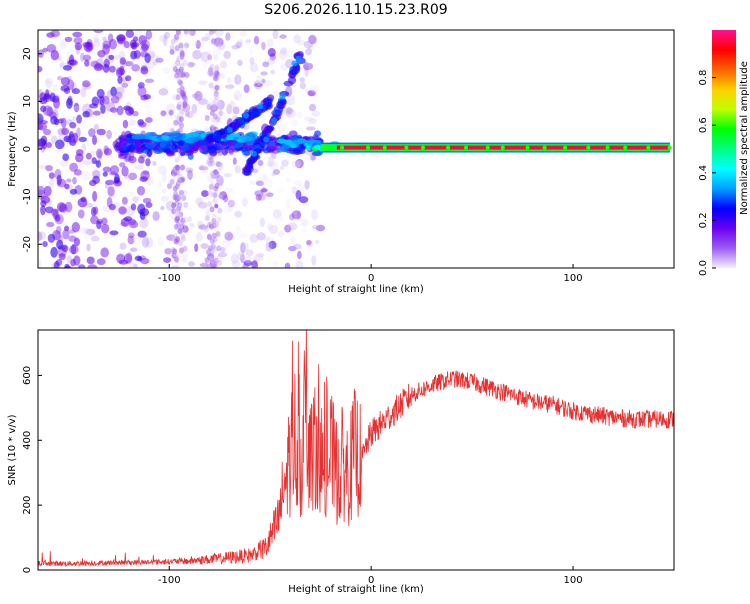 Image resolution: width=750 pixels, height=604 pixels. What do you see at coordinates (27, 196) in the screenshot?
I see `y-tick-label: -10` at bounding box center [27, 196].